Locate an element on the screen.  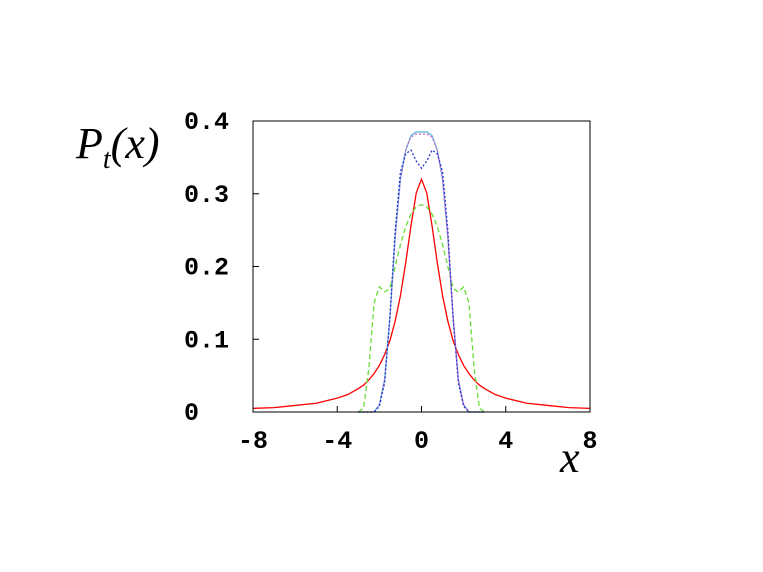
y-label-main: P is located at coordinates (89, 143).